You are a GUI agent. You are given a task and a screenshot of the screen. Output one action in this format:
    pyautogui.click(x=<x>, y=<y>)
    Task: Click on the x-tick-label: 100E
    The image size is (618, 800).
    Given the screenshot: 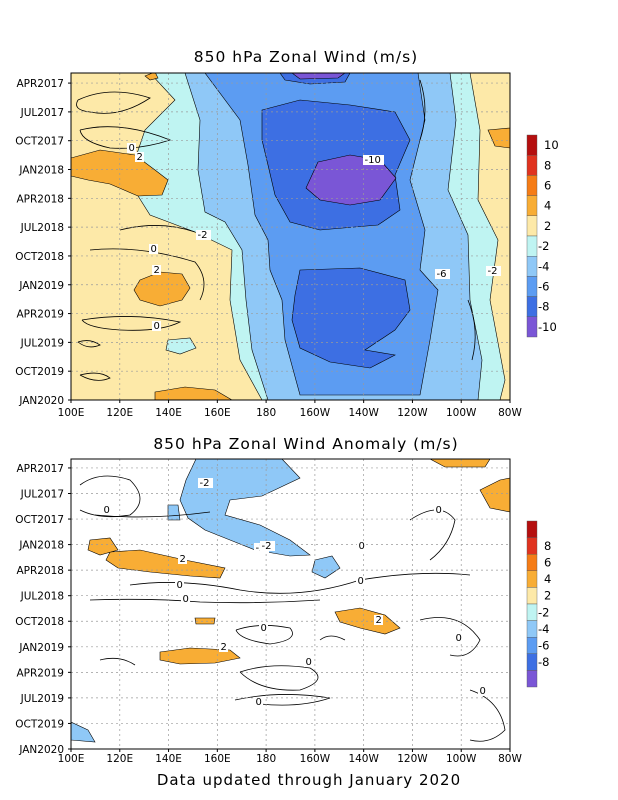 What is the action you would take?
    pyautogui.click(x=71, y=759)
    